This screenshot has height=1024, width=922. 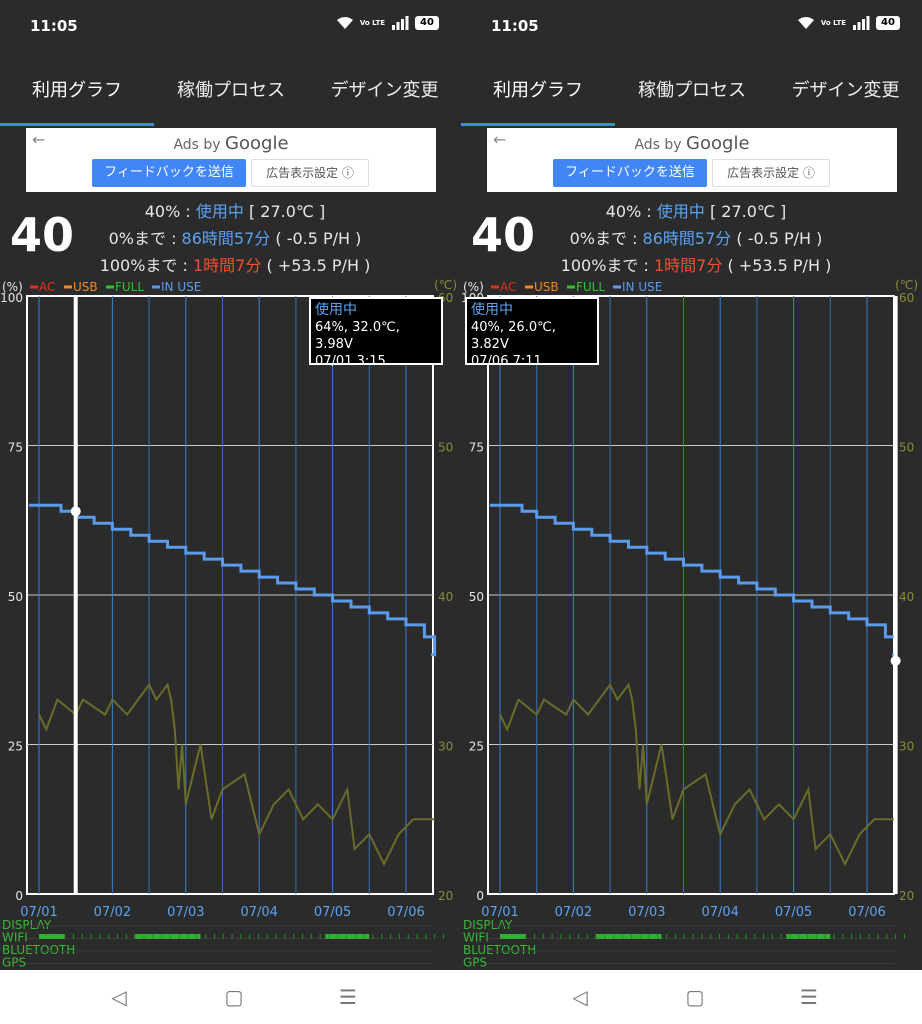 What do you see at coordinates (11, 298) in the screenshot?
I see `left-tick-label: 100` at bounding box center [11, 298].